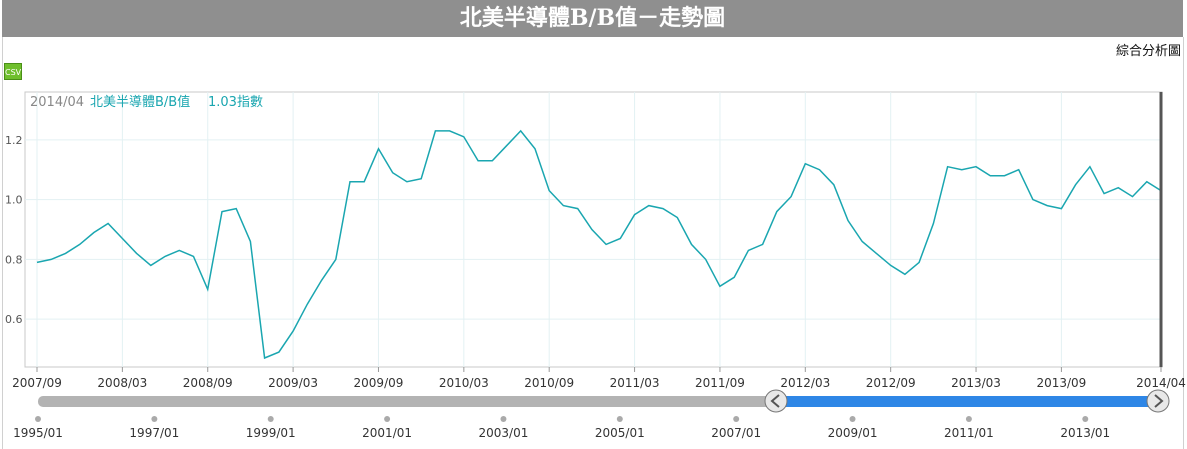 The width and height of the screenshot is (1187, 449). I want to click on x-tick-label: 2013/09, so click(1061, 383).